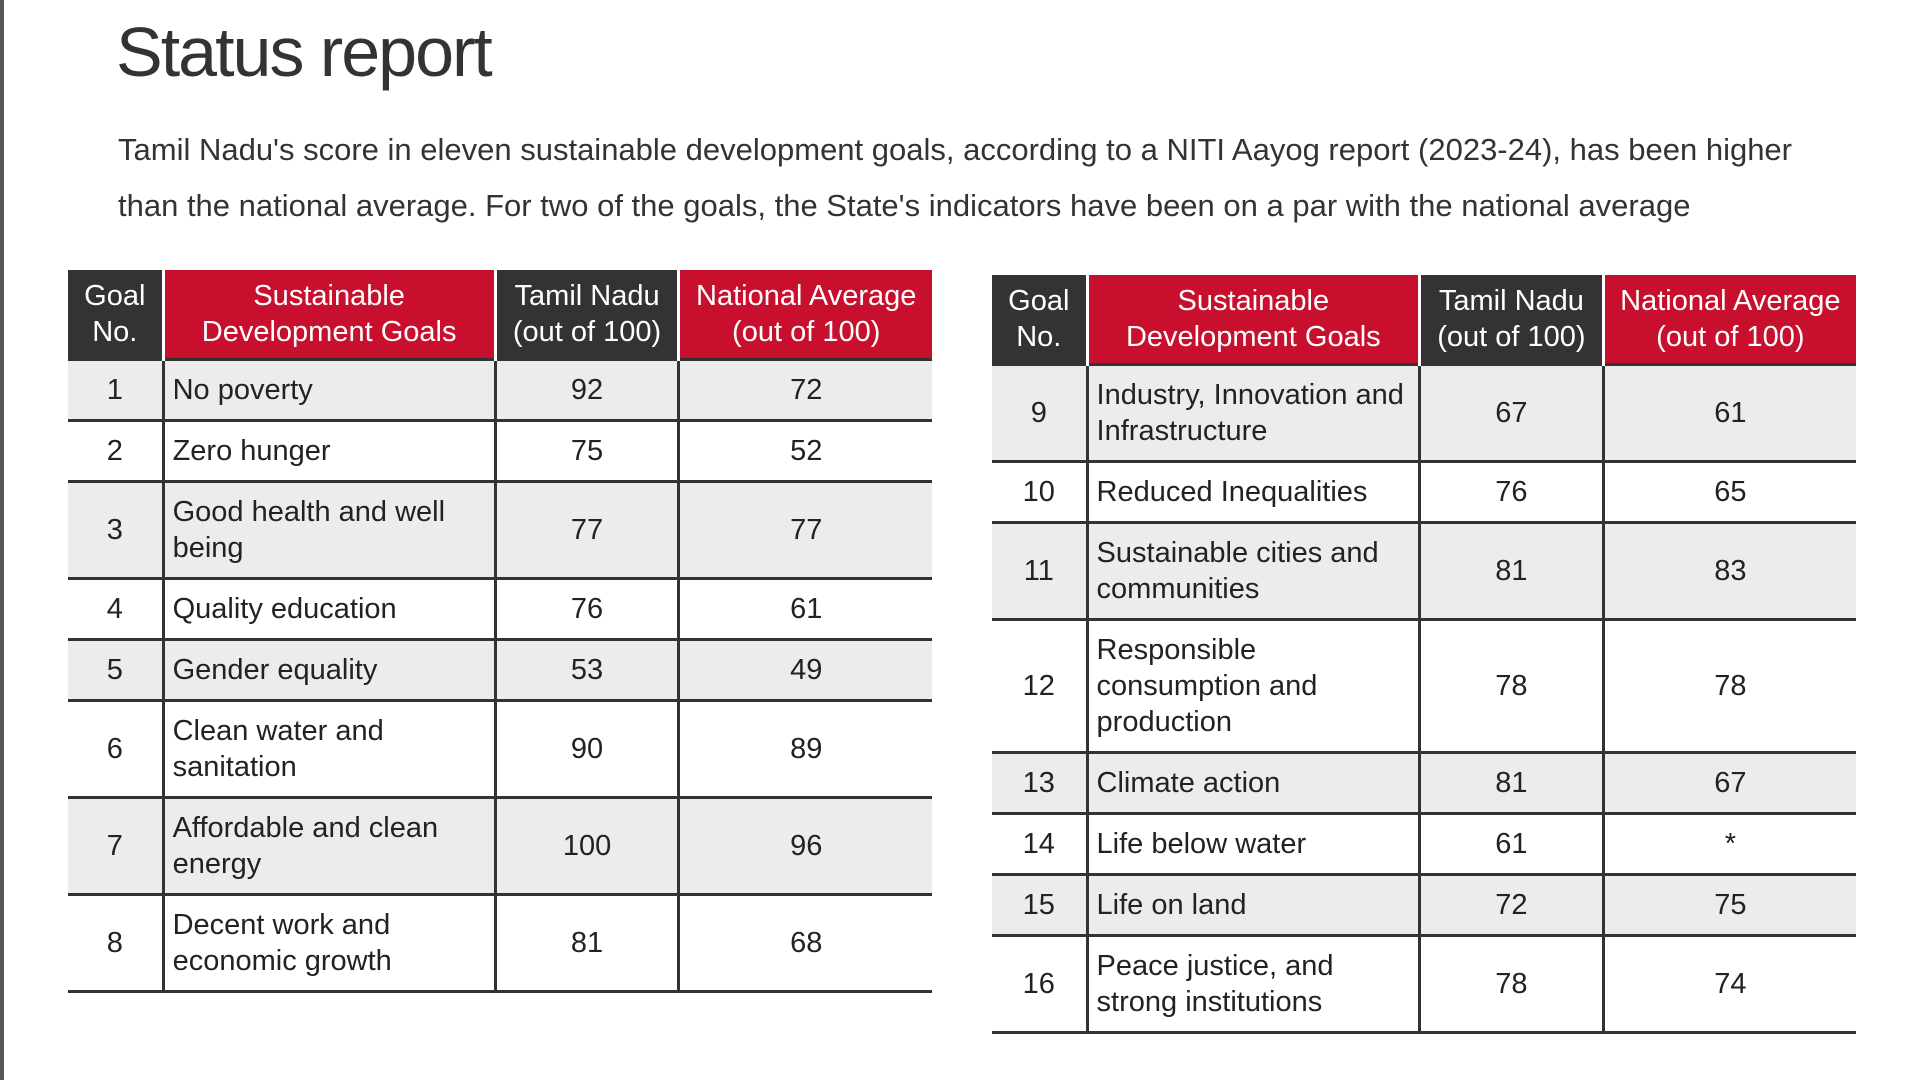 This screenshot has width=1920, height=1080. I want to click on table-row: 6 Clean water and sanitation 90 89, so click(500, 748).